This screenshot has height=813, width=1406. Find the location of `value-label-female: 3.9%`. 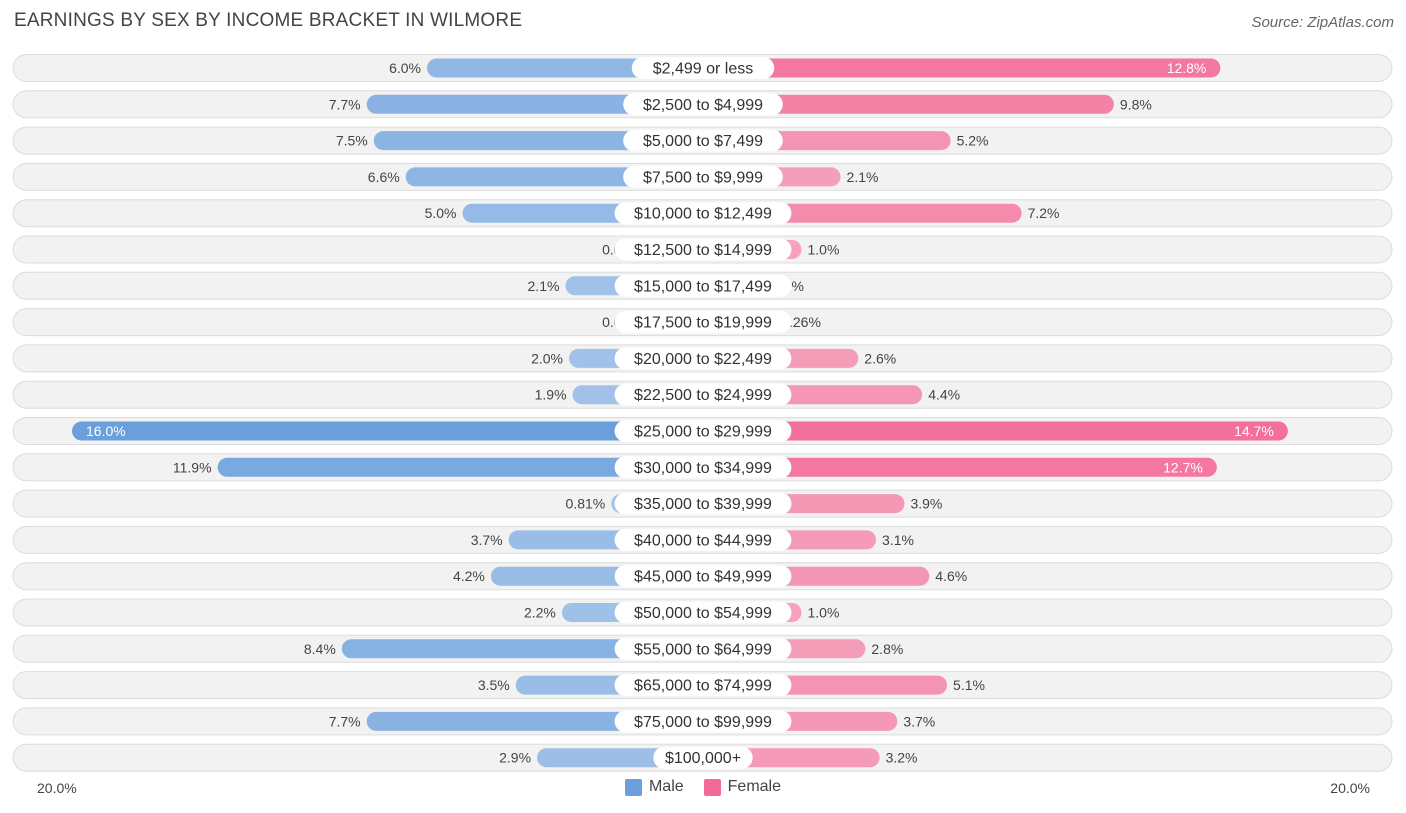

value-label-female: 3.9% is located at coordinates (926, 504).